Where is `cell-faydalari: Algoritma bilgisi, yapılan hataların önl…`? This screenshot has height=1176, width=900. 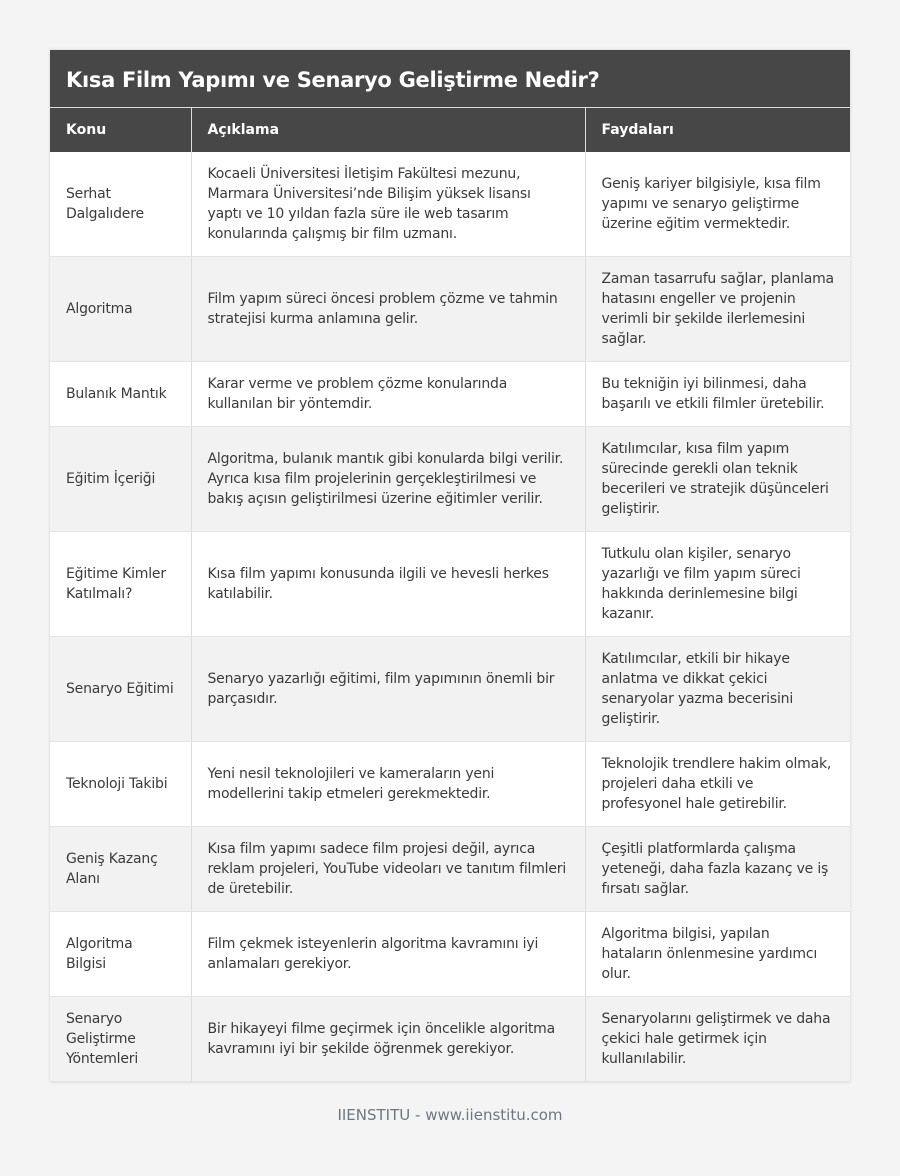
cell-faydalari: Algoritma bilgisi, yapılan hataların önl… is located at coordinates (717, 954).